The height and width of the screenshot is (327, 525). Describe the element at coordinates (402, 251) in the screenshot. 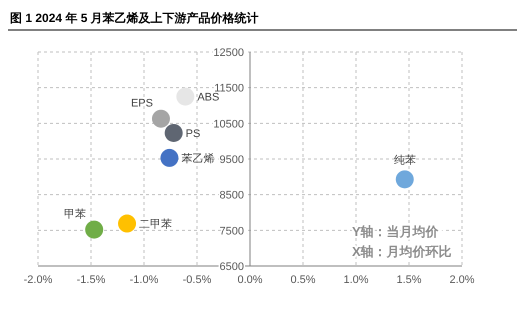

I see `annotation: X轴：月均价环比` at that location.